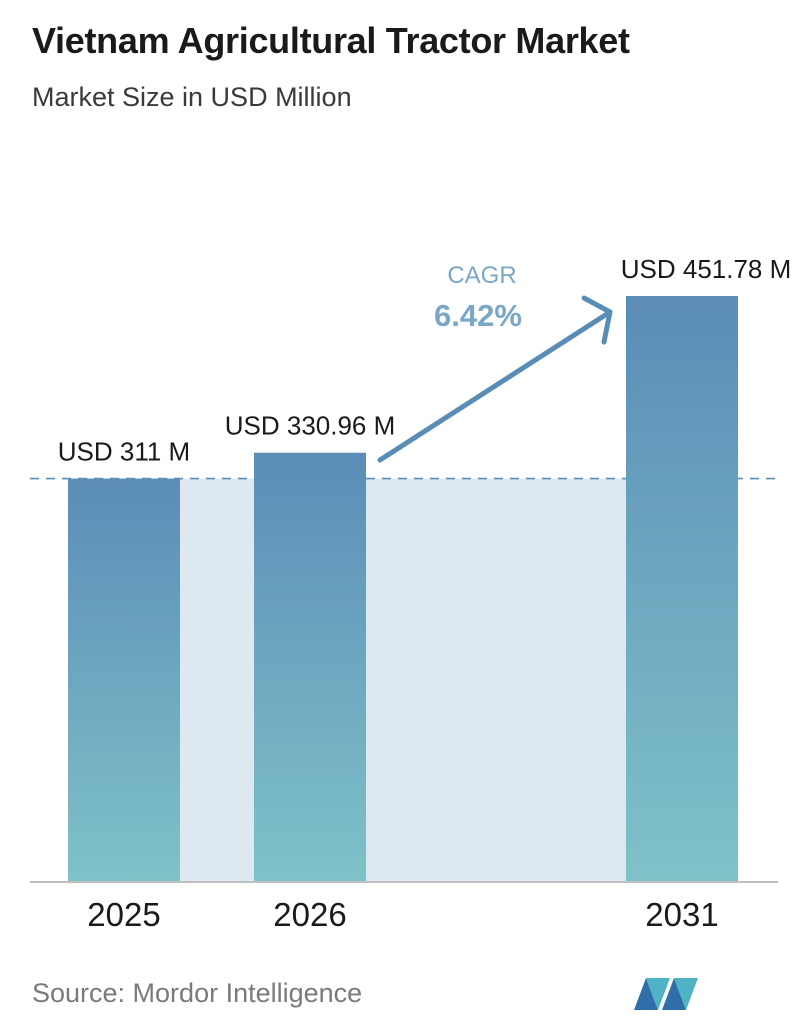 The height and width of the screenshot is (1034, 796). What do you see at coordinates (481, 275) in the screenshot?
I see `cagr-label: CAGR` at bounding box center [481, 275].